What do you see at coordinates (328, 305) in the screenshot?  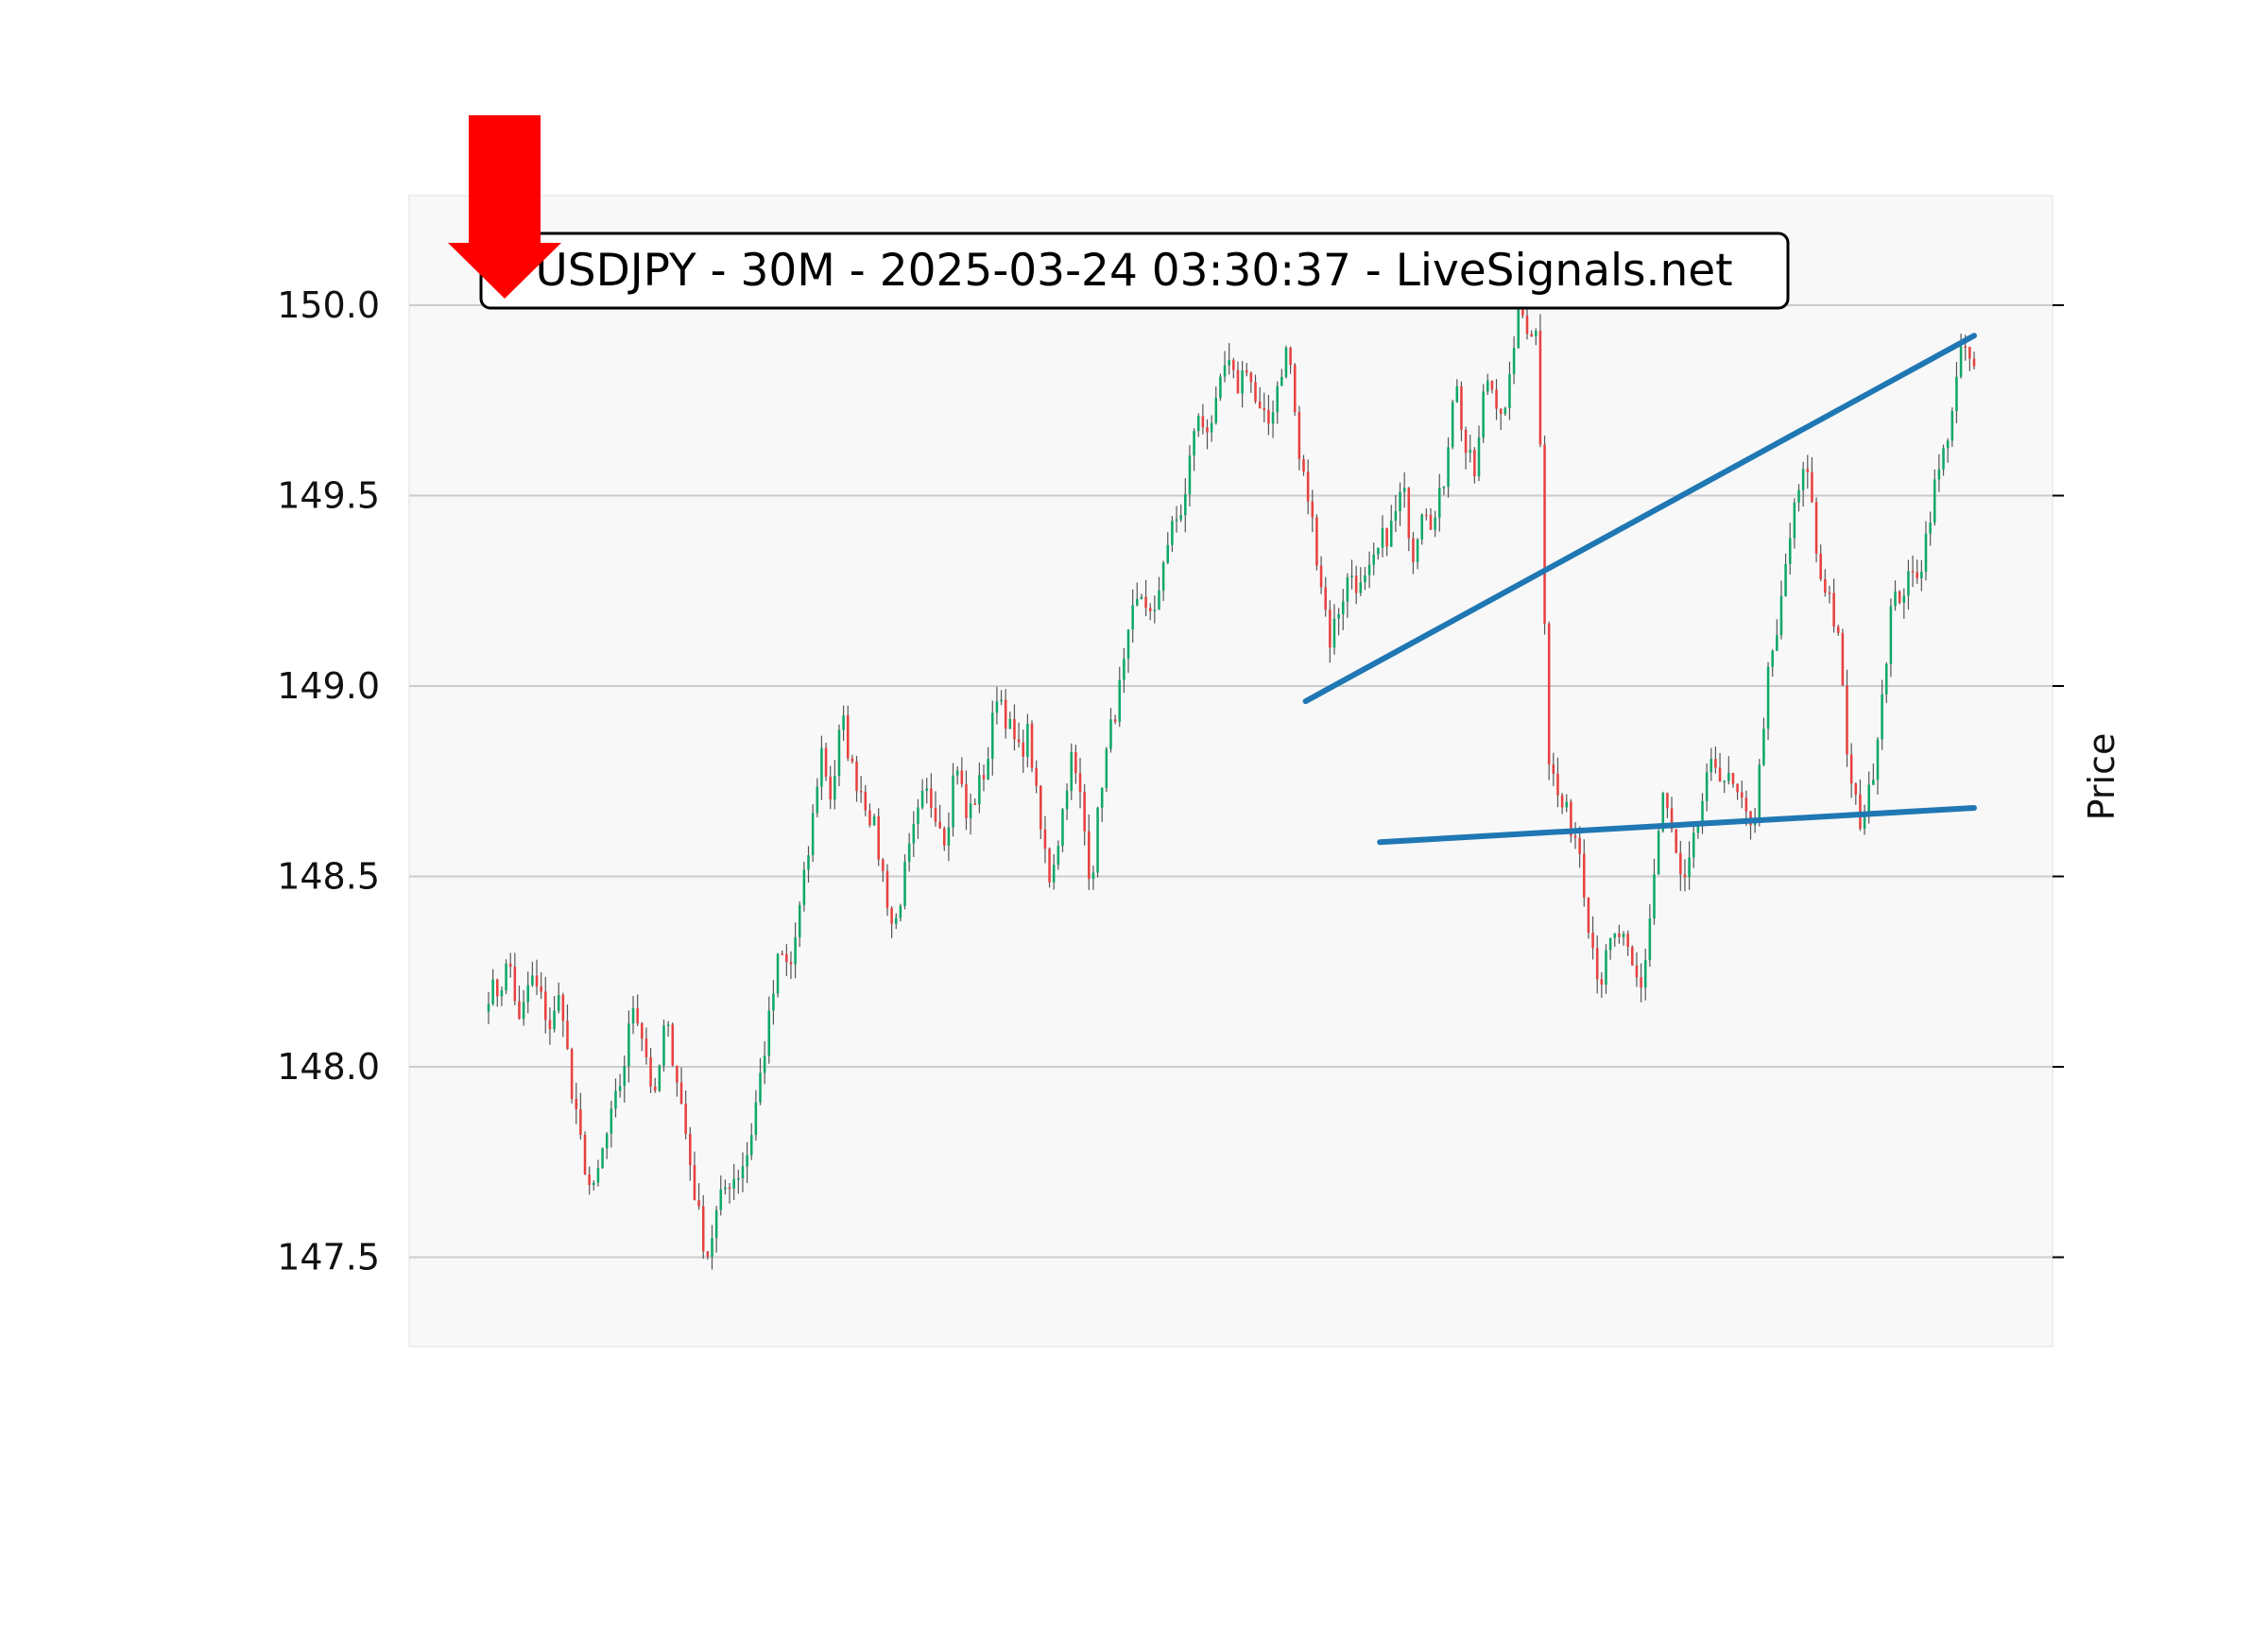 I see `y-tick-label: 150.0` at bounding box center [328, 305].